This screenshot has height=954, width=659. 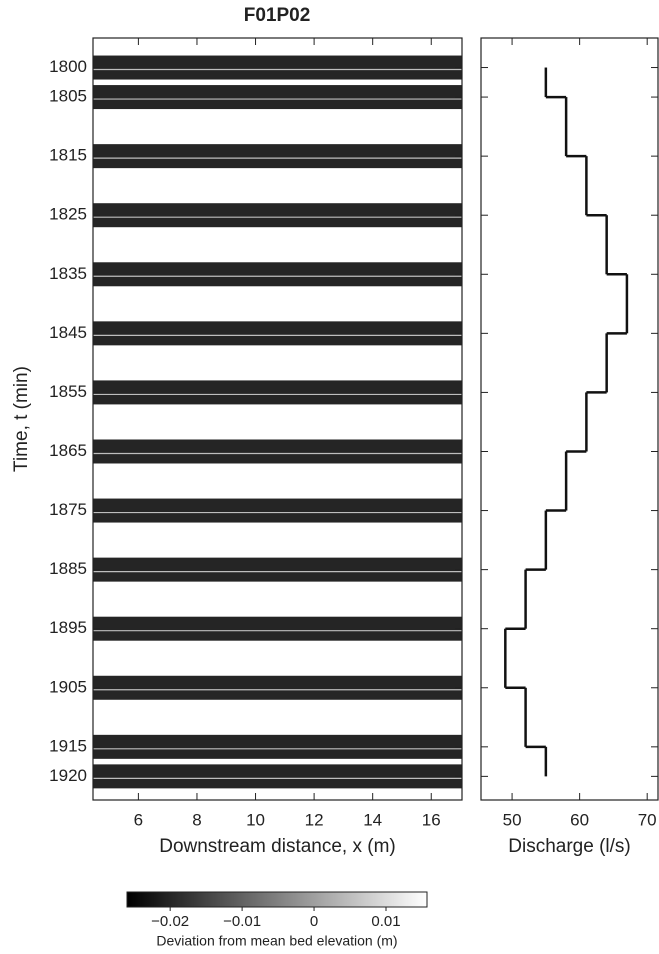 What do you see at coordinates (647, 819) in the screenshot?
I see `x-tick-label: 70` at bounding box center [647, 819].